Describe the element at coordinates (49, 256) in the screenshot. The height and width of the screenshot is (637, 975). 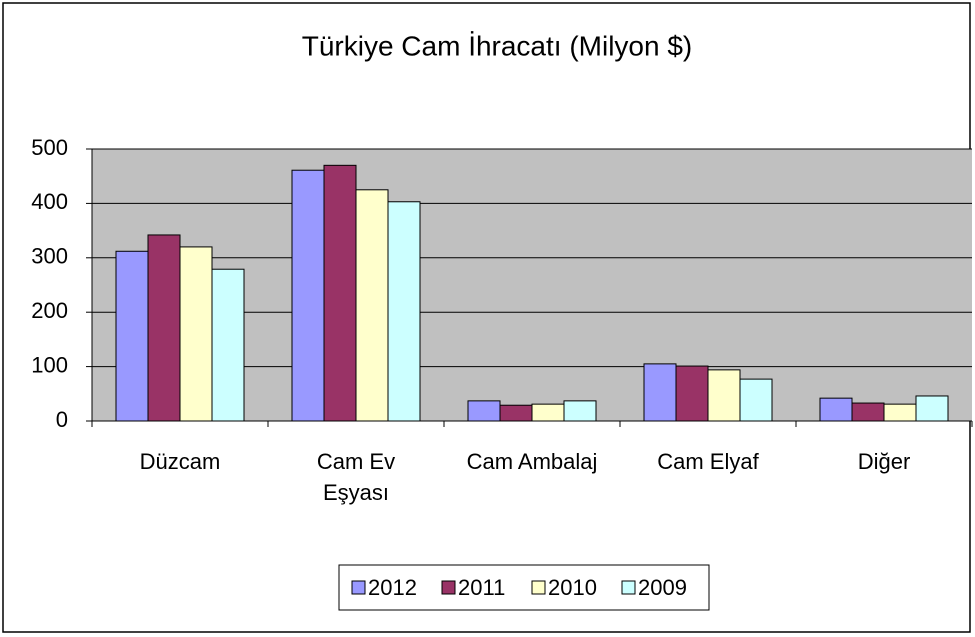
I see `y-tick-label: 300` at that location.